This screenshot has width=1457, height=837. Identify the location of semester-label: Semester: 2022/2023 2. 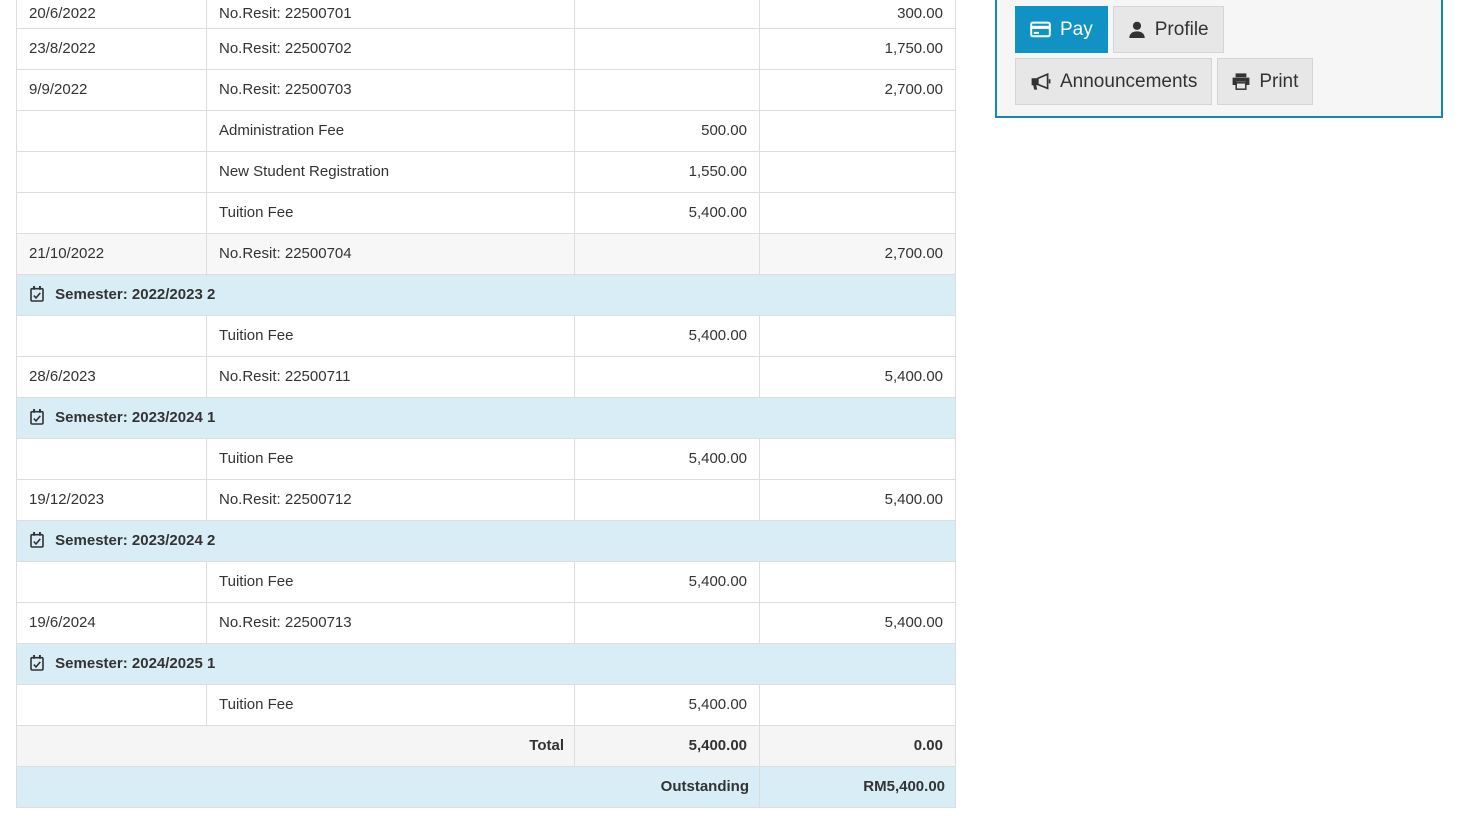
(135, 294).